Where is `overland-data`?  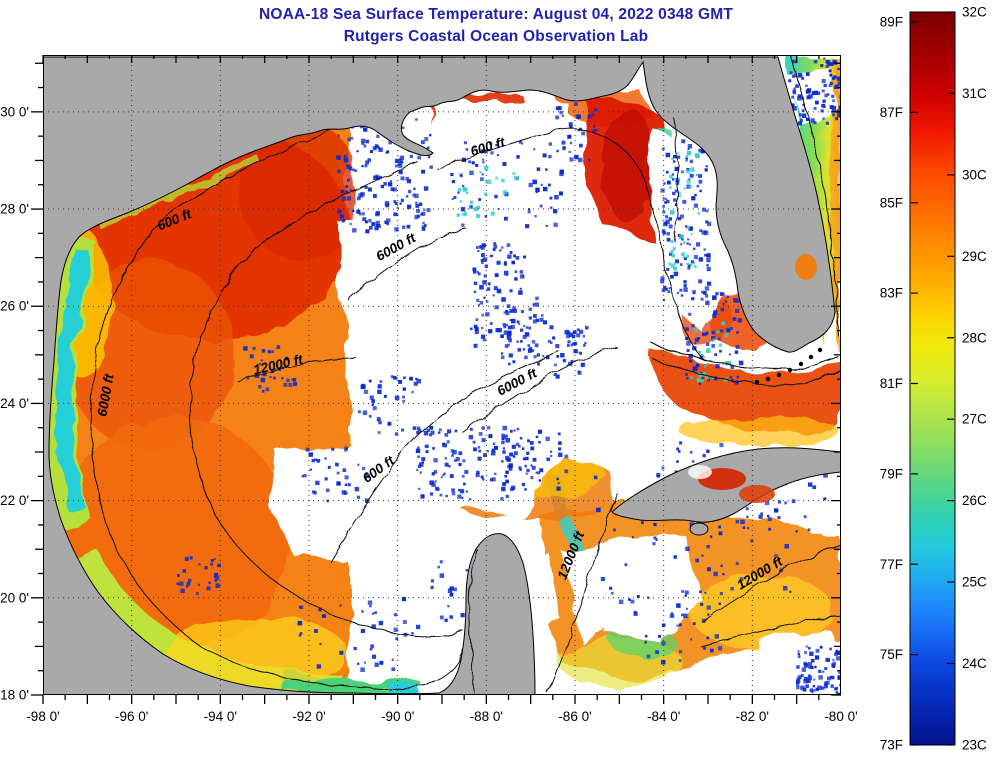 overland-data is located at coordinates (752, 378).